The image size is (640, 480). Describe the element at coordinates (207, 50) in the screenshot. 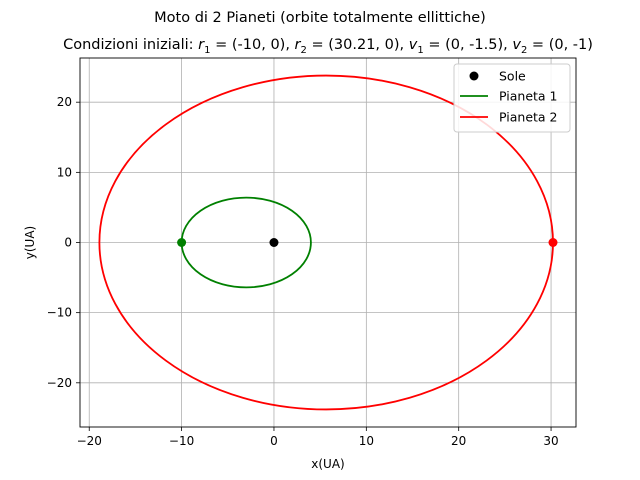

I see `title-sub-0: 1` at that location.